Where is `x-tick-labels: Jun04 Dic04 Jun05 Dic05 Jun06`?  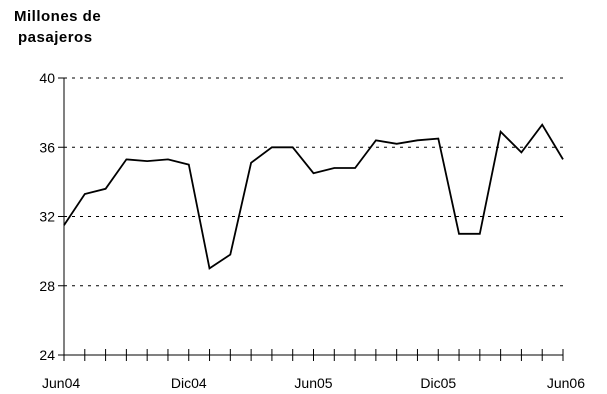 x-tick-labels: Jun04 Dic04 Jun05 Dic05 Jun06 is located at coordinates (313, 383).